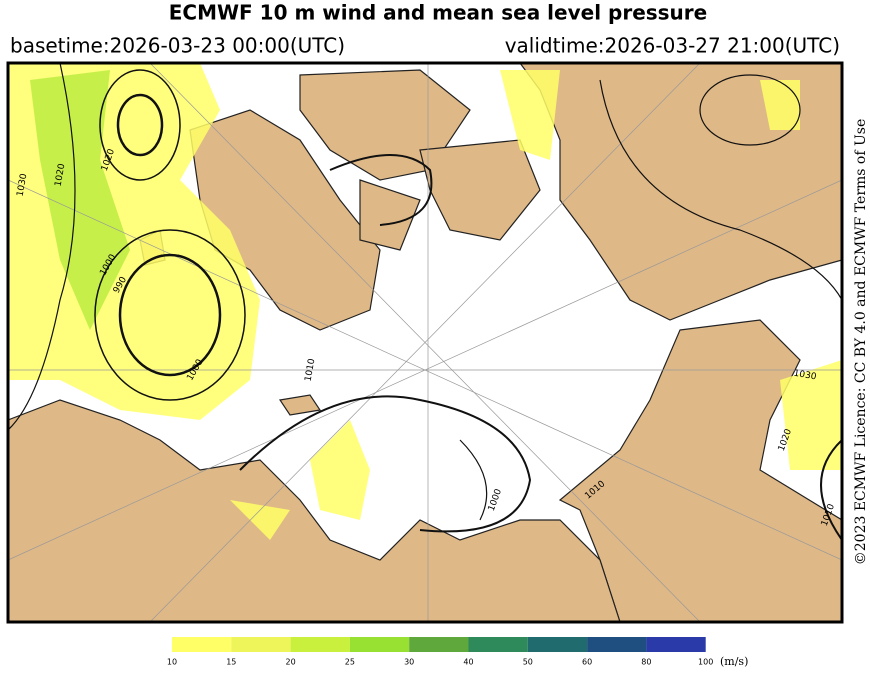 Image resolution: width=870 pixels, height=684 pixels. I want to click on colorbar-tick-label: 15, so click(231, 662).